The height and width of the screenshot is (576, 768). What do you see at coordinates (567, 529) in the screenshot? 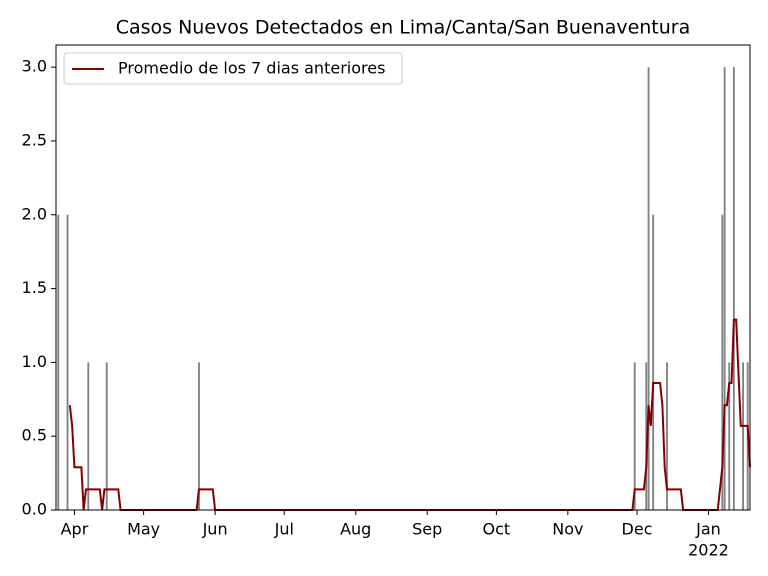
I see `x-tick-label: Nov` at bounding box center [567, 529].